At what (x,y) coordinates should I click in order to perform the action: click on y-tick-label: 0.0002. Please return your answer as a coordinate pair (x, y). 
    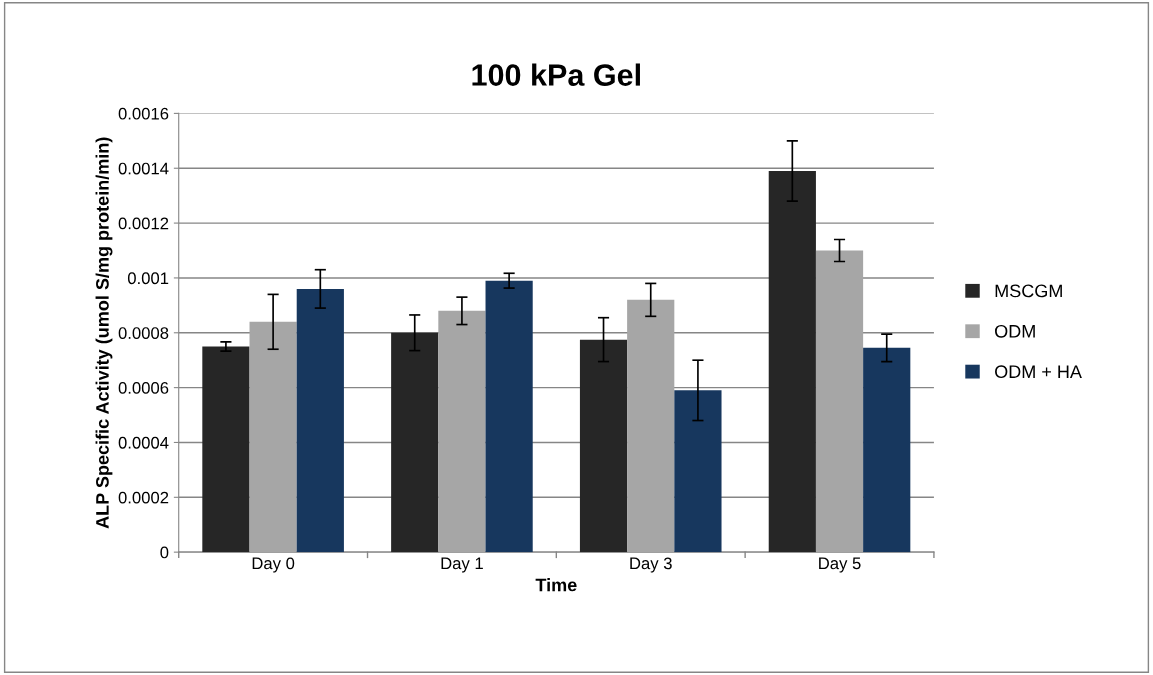
    Looking at the image, I should click on (143, 497).